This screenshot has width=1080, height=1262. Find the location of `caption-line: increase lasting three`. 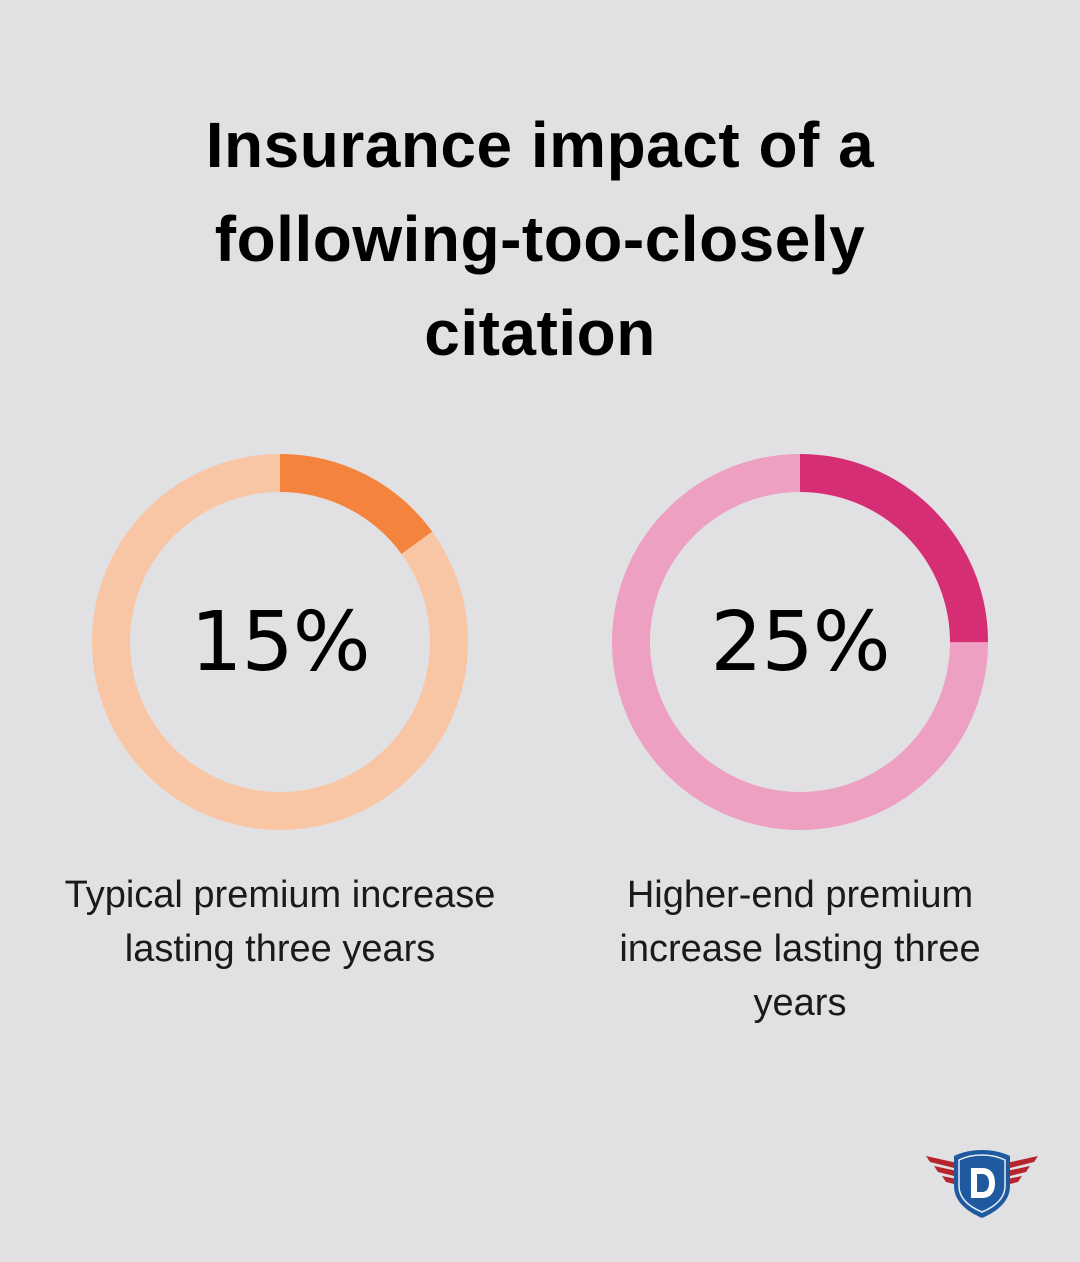

caption-line: increase lasting three is located at coordinates (800, 949).